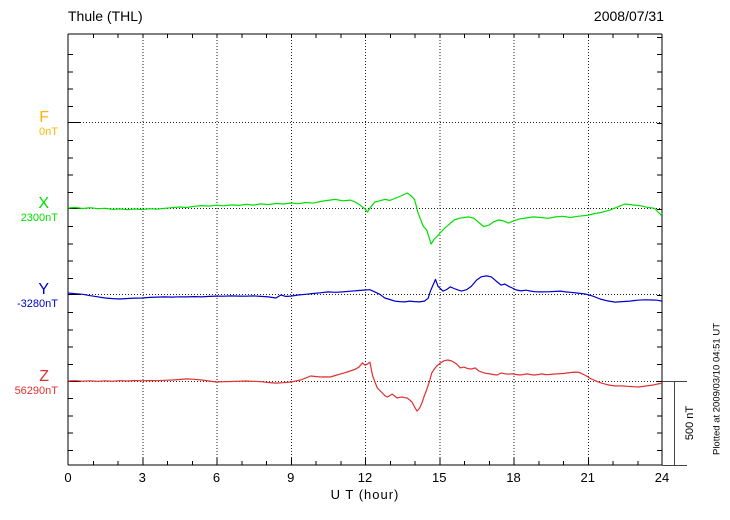  What do you see at coordinates (365, 218) in the screenshot?
I see `trace-X` at bounding box center [365, 218].